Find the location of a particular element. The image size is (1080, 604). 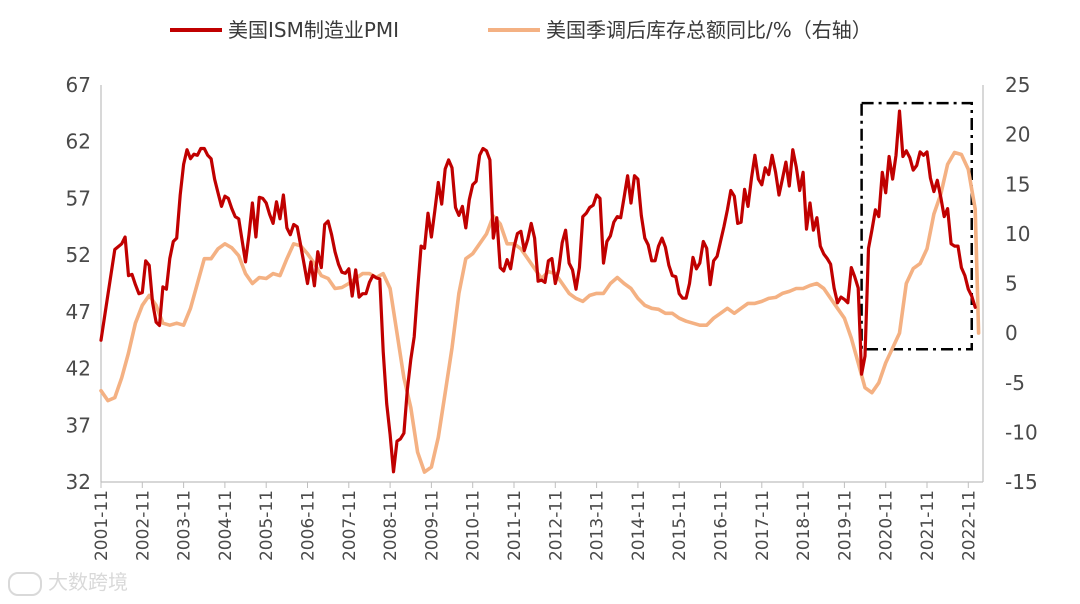

x-tick-label: 2017-11 is located at coordinates (763, 525).